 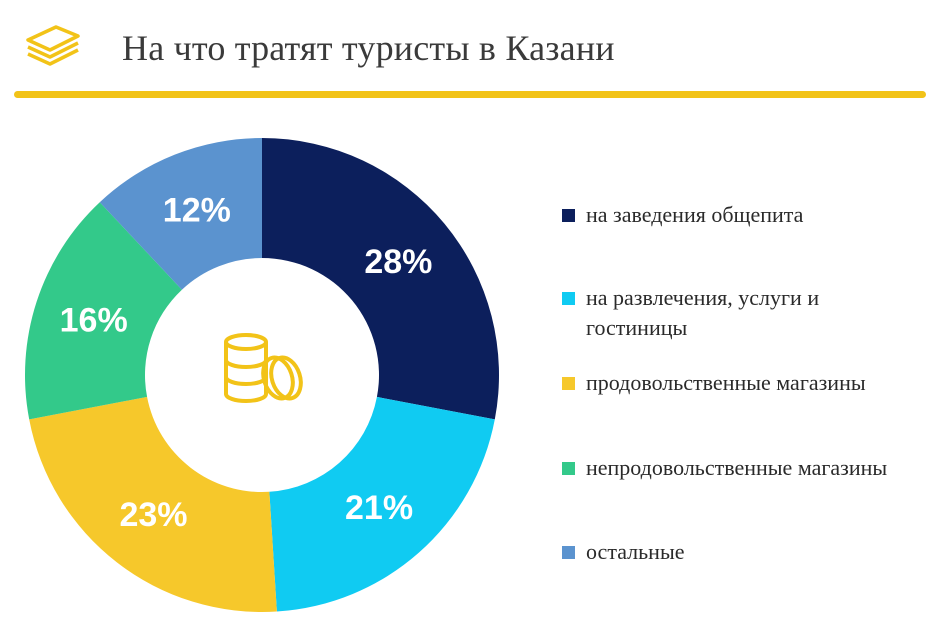 I want to click on slice-value-label: 16%, so click(x=94, y=320).